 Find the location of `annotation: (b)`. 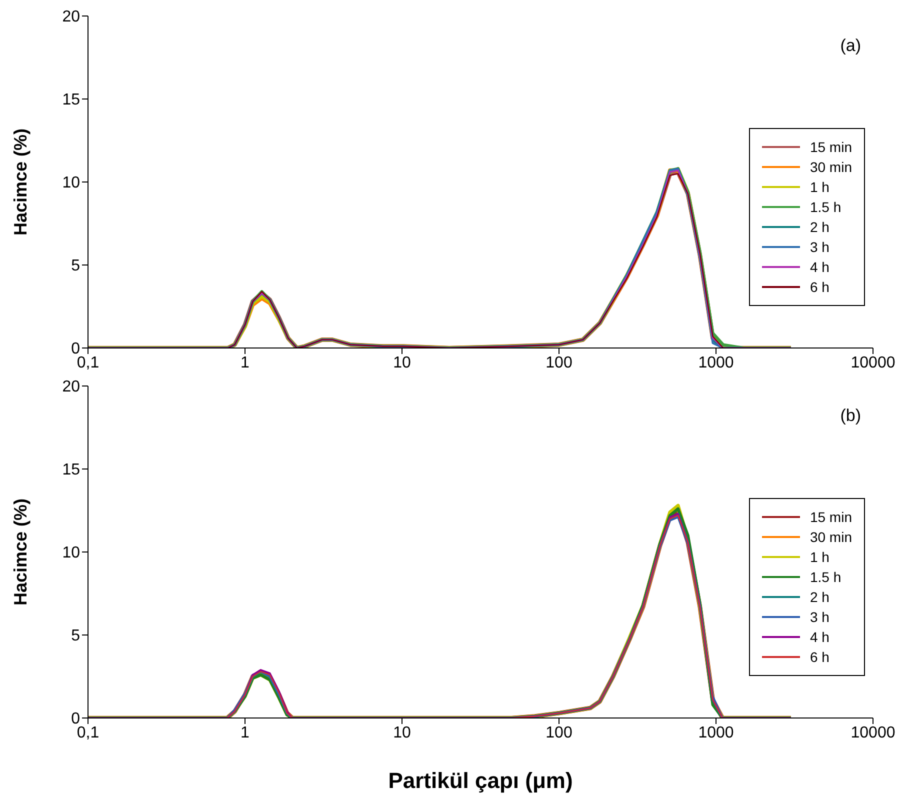

annotation: (b) is located at coordinates (850, 416).